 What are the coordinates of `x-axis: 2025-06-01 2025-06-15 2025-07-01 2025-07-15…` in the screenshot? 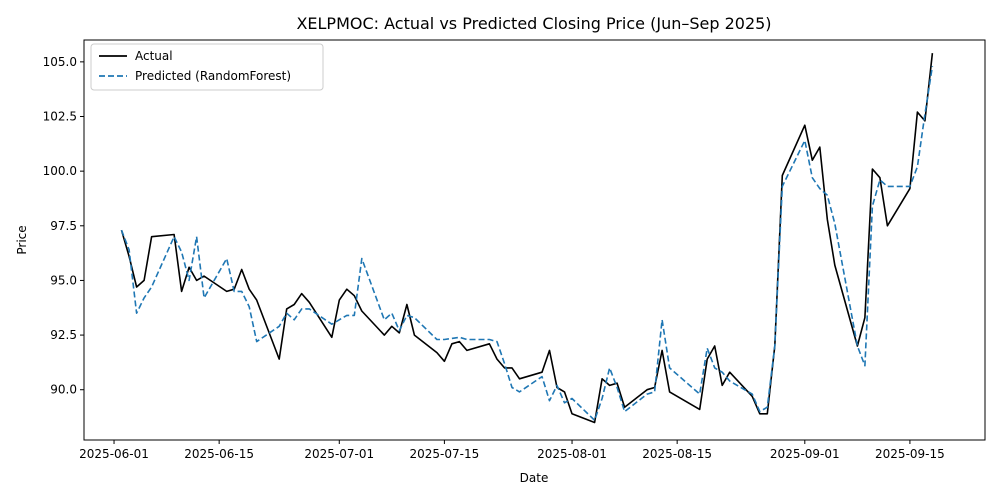 It's located at (512, 450).